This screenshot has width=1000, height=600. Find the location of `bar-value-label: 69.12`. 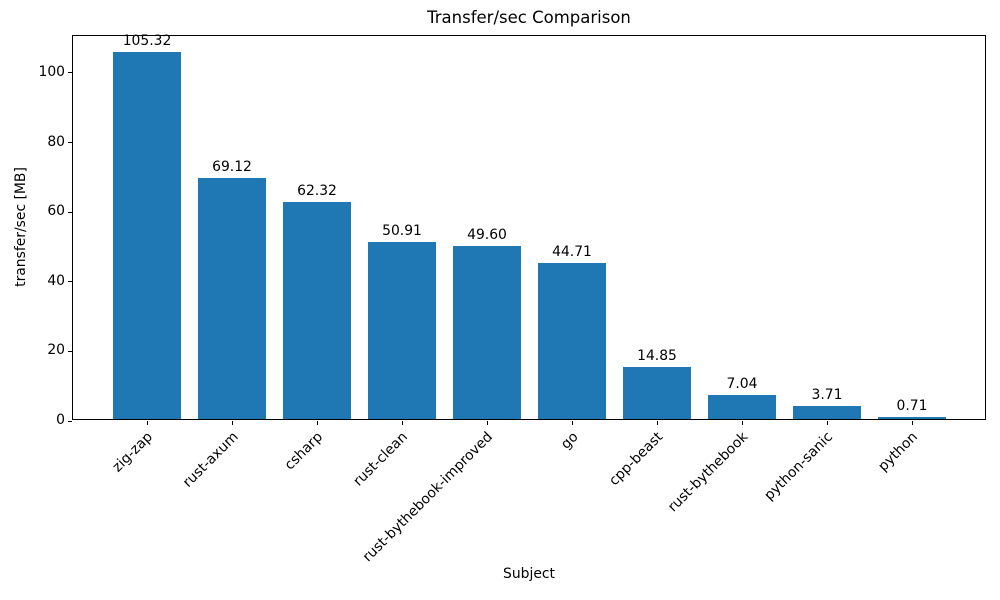

bar-value-label: 69.12 is located at coordinates (232, 167).